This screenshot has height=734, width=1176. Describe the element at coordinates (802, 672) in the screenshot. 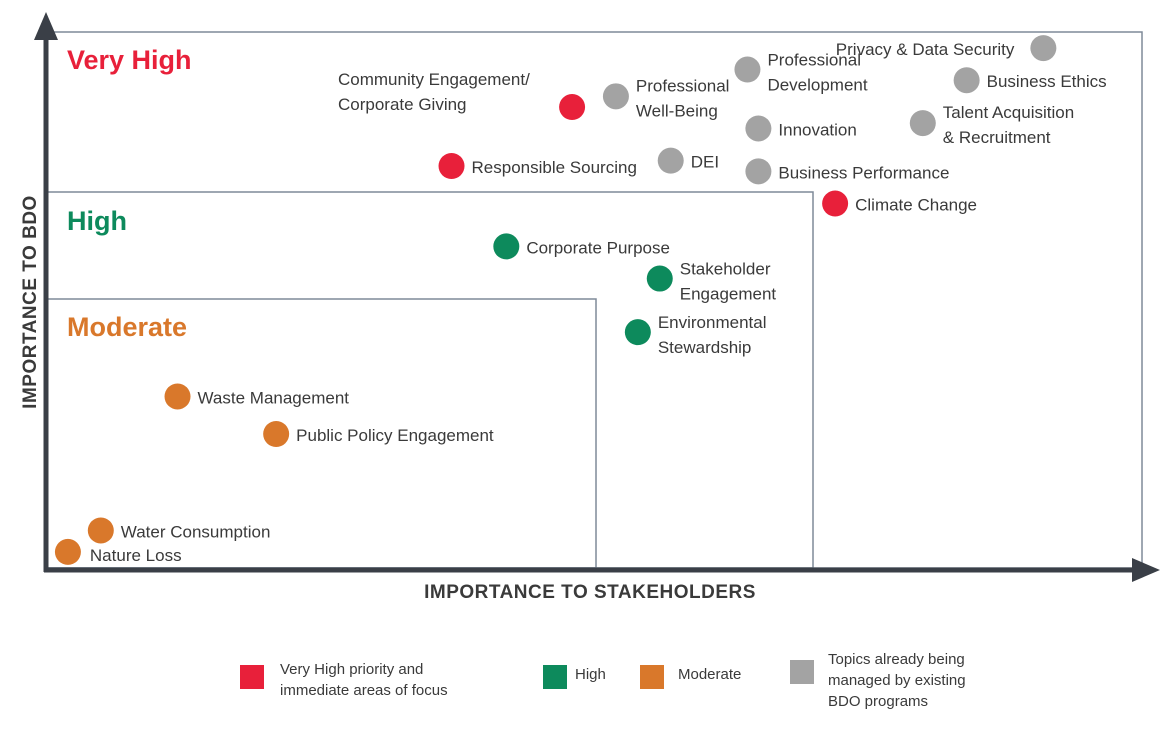

I see `legend-swatch-managed` at that location.